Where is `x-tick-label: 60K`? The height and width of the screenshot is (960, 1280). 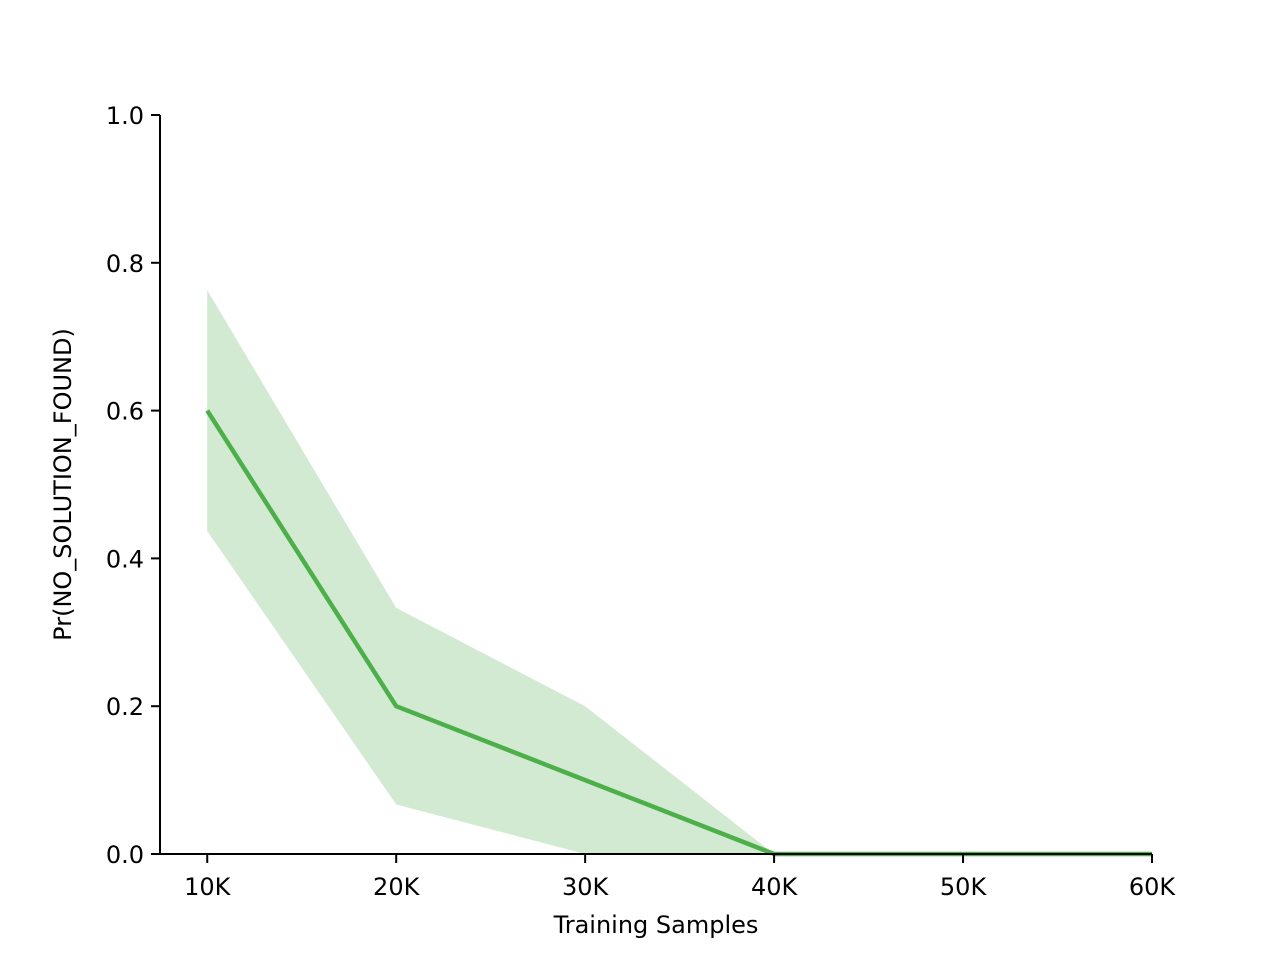 x-tick-label: 60K is located at coordinates (1153, 887).